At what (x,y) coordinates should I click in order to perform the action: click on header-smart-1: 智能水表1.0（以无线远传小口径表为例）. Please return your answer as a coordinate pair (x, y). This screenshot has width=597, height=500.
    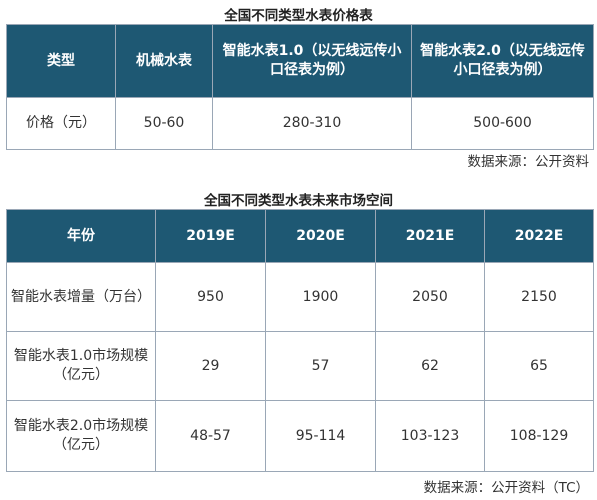
    Looking at the image, I should click on (312, 61).